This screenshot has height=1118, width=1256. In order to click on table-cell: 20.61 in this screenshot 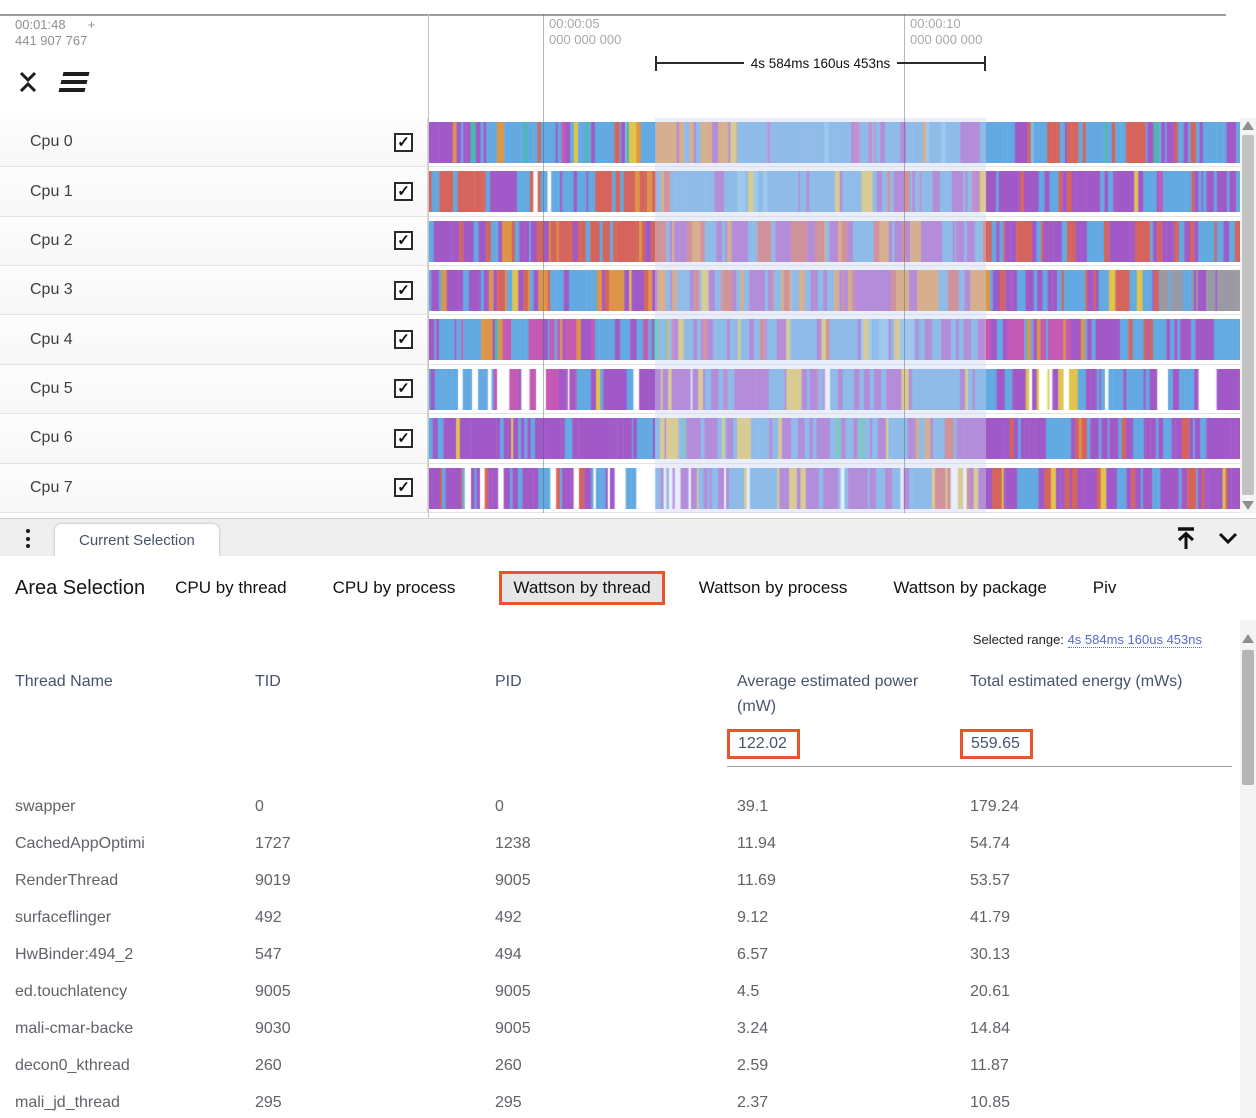, I will do `click(990, 991)`.